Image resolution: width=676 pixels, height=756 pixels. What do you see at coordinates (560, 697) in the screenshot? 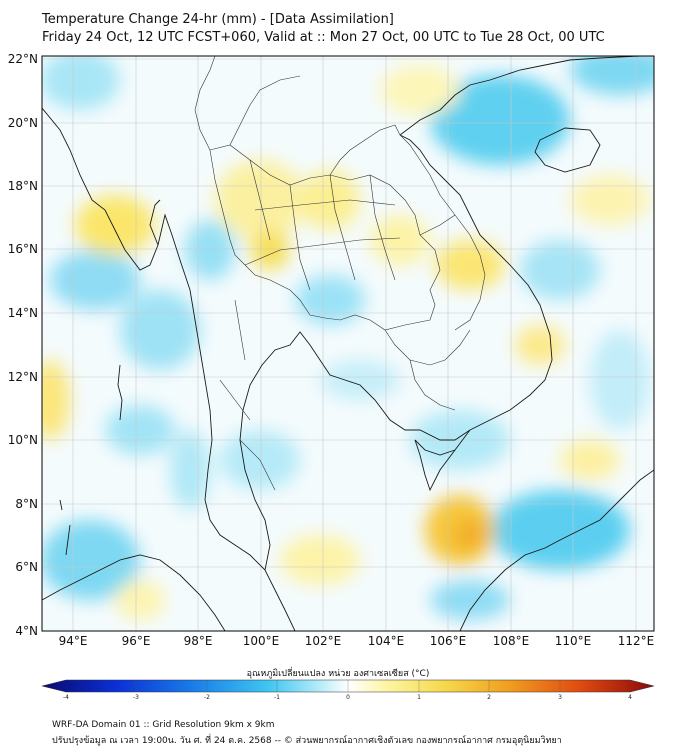
I see `colorbar-tick: 3` at bounding box center [560, 697].